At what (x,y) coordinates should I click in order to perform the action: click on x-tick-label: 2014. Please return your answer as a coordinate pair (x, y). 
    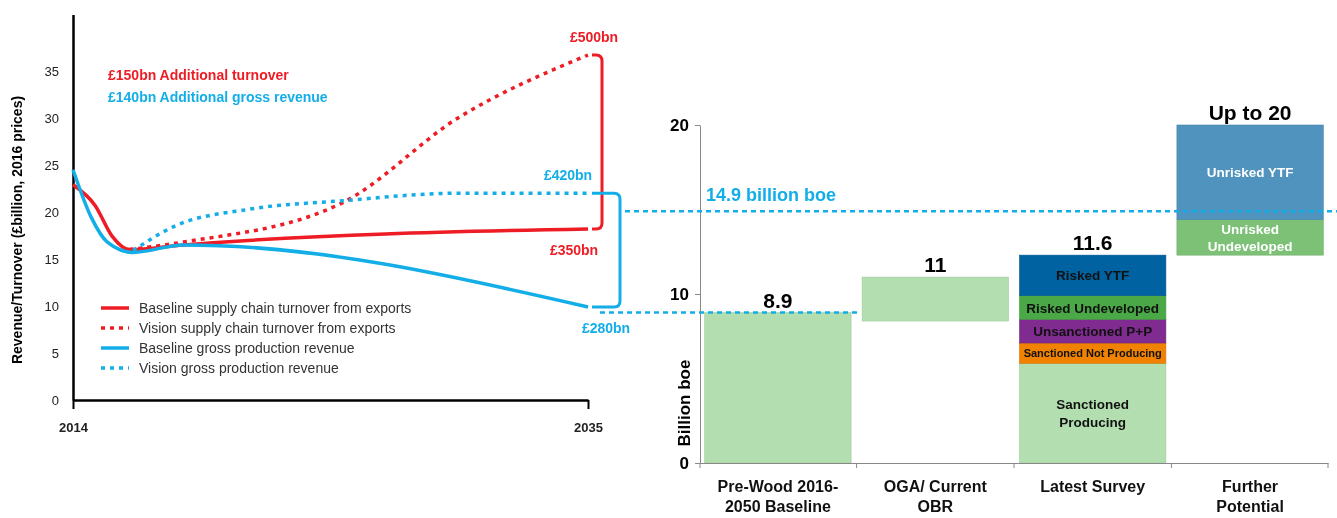
    Looking at the image, I should click on (74, 428).